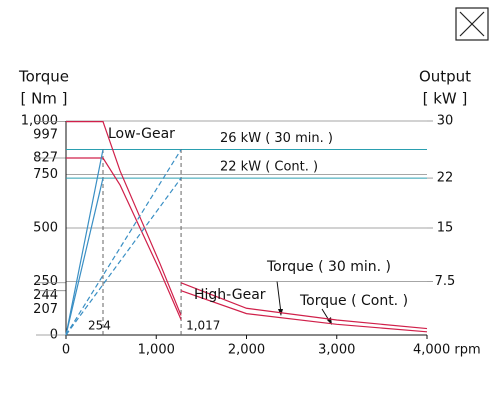 The width and height of the screenshot is (500, 400). I want to click on close-x, so click(472, 24).